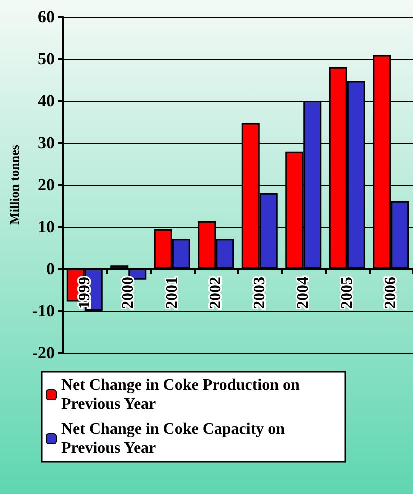  I want to click on y-tick-label: 30, so click(46, 143).